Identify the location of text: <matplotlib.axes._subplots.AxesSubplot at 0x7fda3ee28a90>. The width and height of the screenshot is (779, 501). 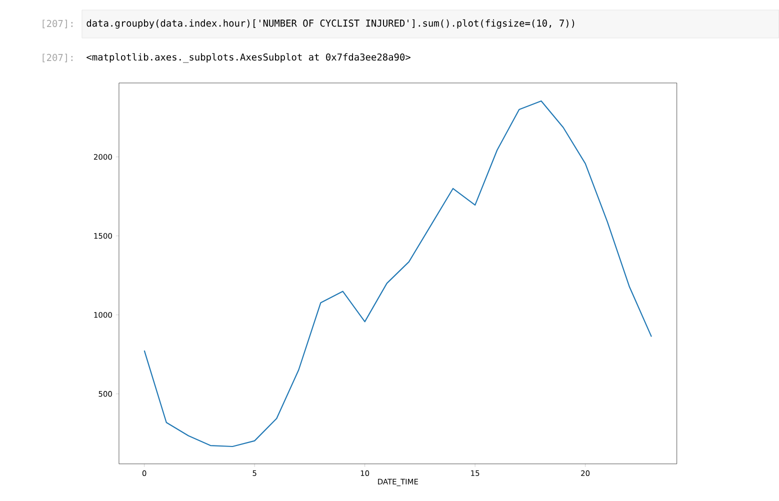
(248, 58).